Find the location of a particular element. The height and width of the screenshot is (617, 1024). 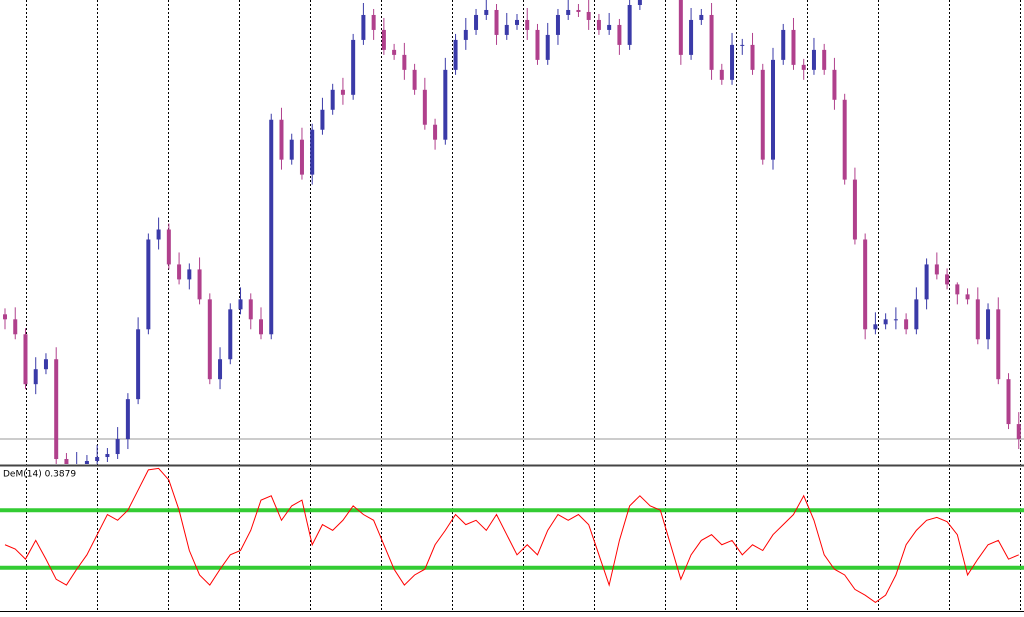

indicator-label: DeM(14) 0.3879 is located at coordinates (39, 475).